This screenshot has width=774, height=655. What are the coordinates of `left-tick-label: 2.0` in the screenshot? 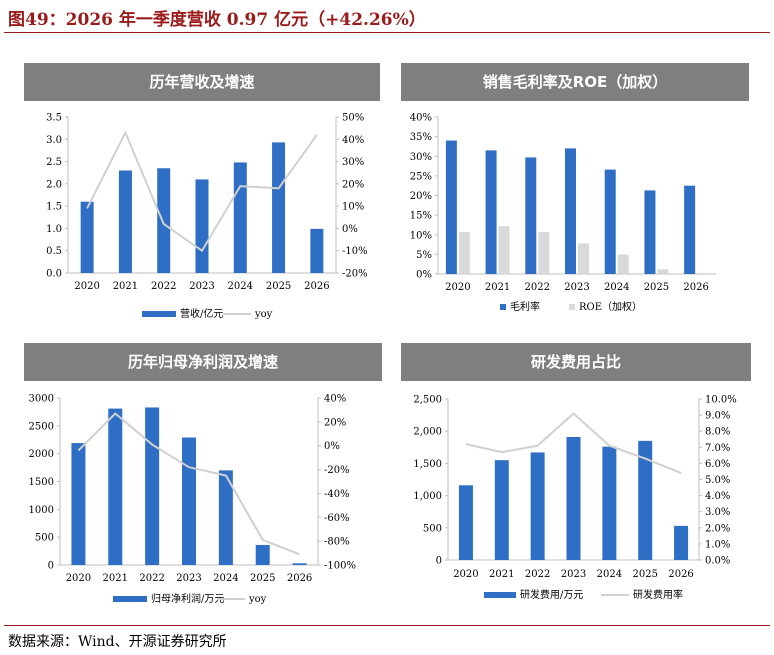 It's located at (54, 184).